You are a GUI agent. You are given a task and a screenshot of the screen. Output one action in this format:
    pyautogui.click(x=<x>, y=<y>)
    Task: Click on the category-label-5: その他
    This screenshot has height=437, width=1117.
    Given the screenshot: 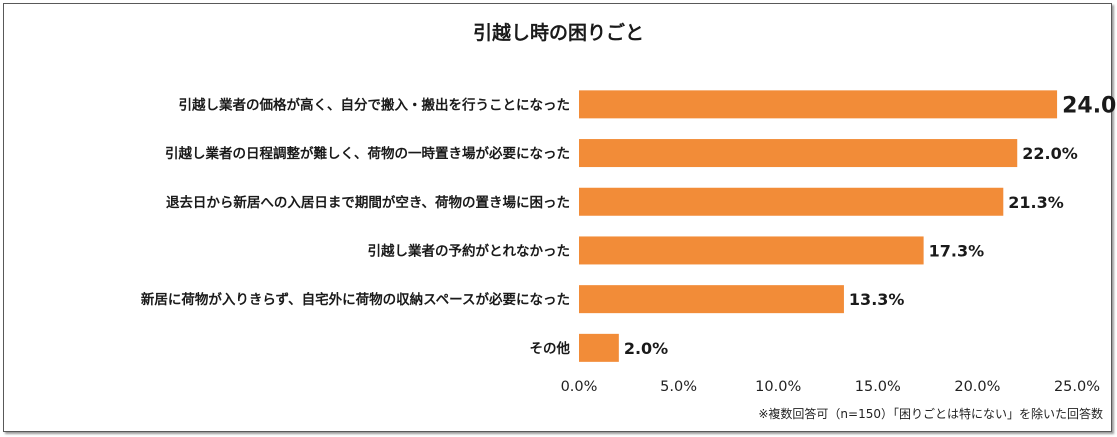 What is the action you would take?
    pyautogui.click(x=550, y=348)
    